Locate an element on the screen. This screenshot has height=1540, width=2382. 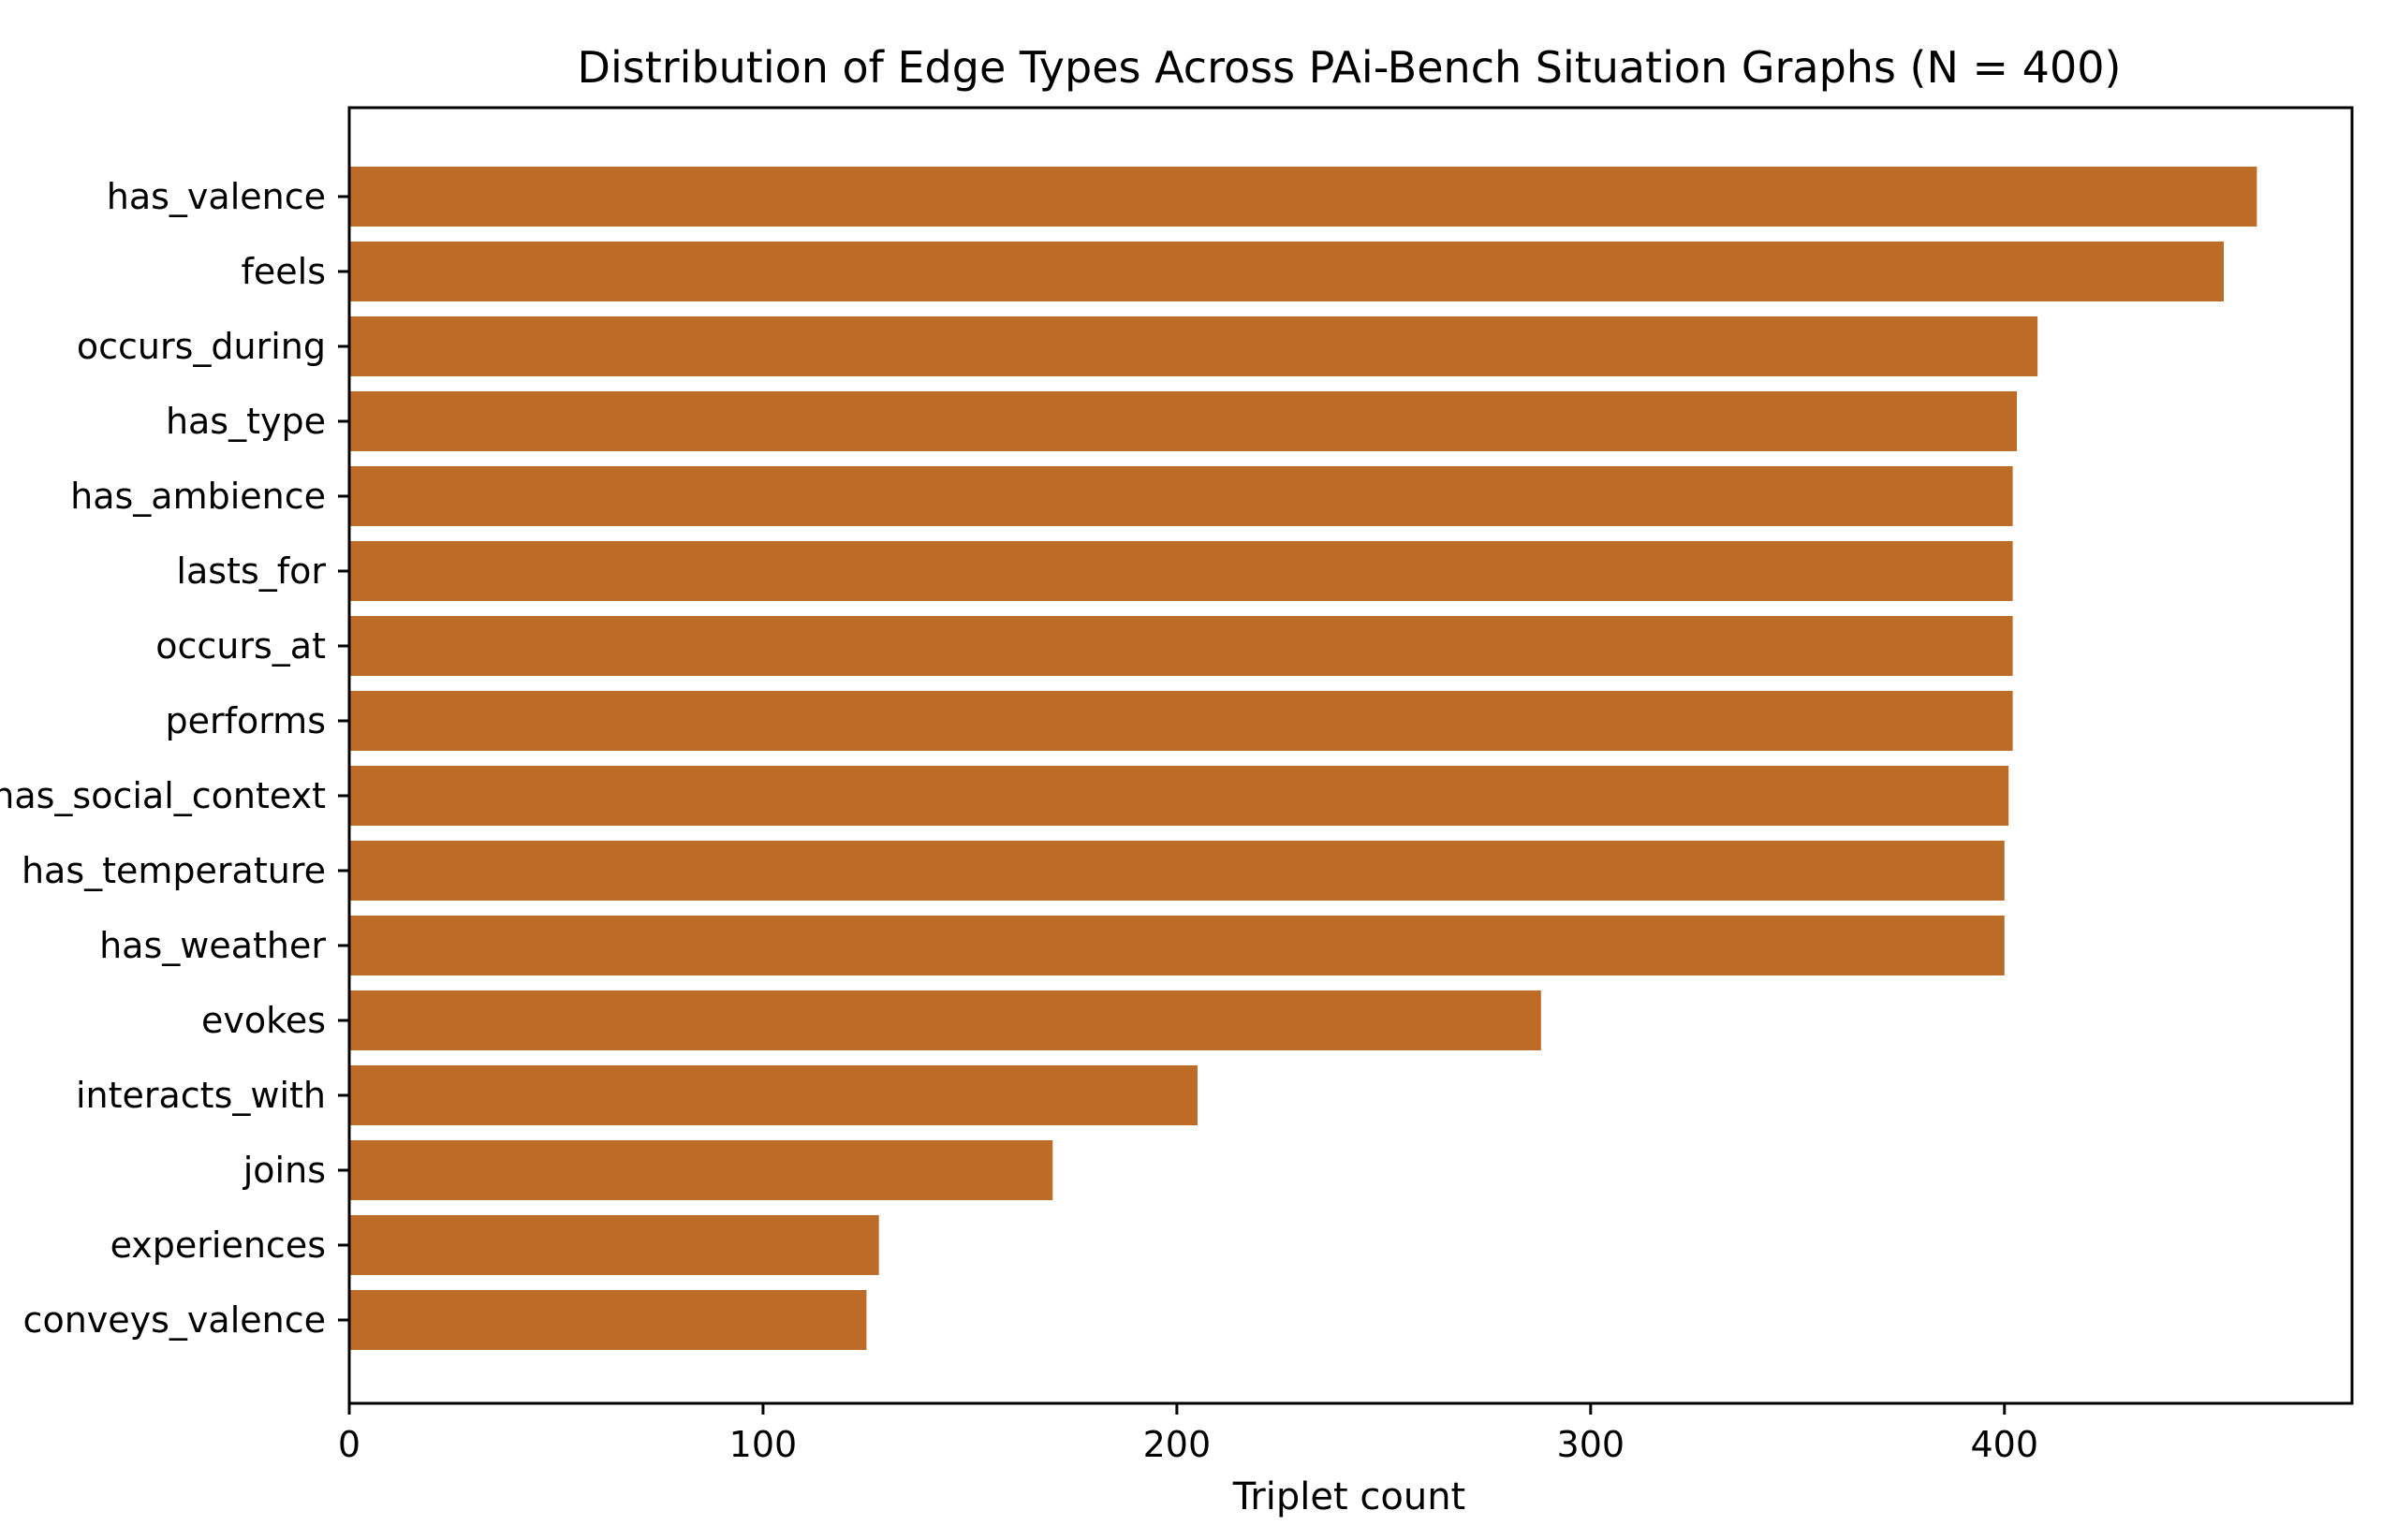
y-tick-label-feels: feels is located at coordinates (284, 271).